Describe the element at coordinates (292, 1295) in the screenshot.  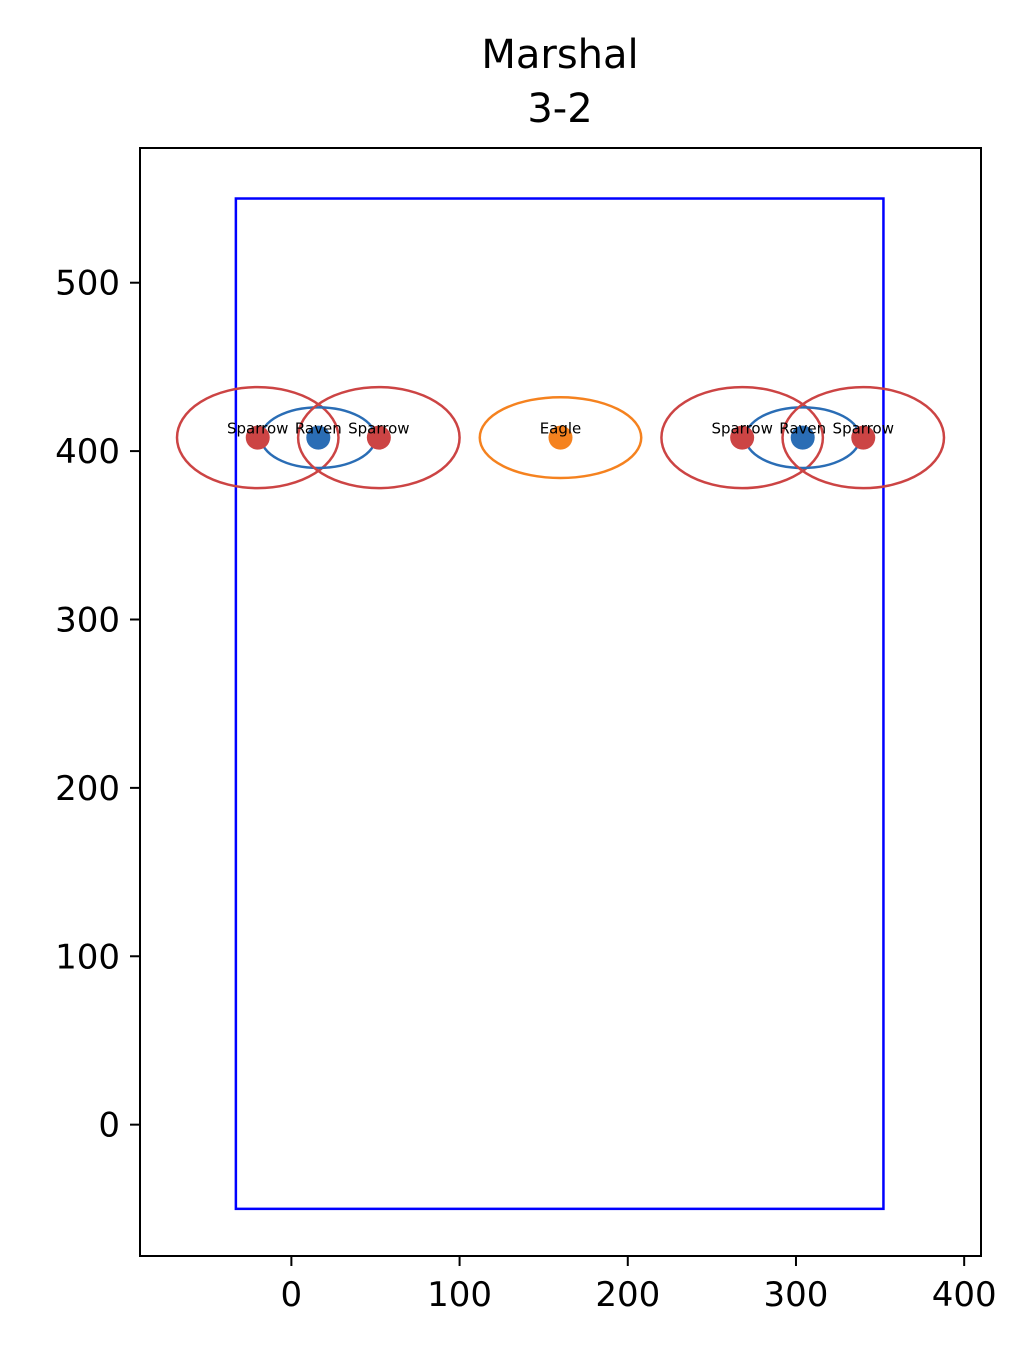
I see `x-tick-label-0: 0` at that location.